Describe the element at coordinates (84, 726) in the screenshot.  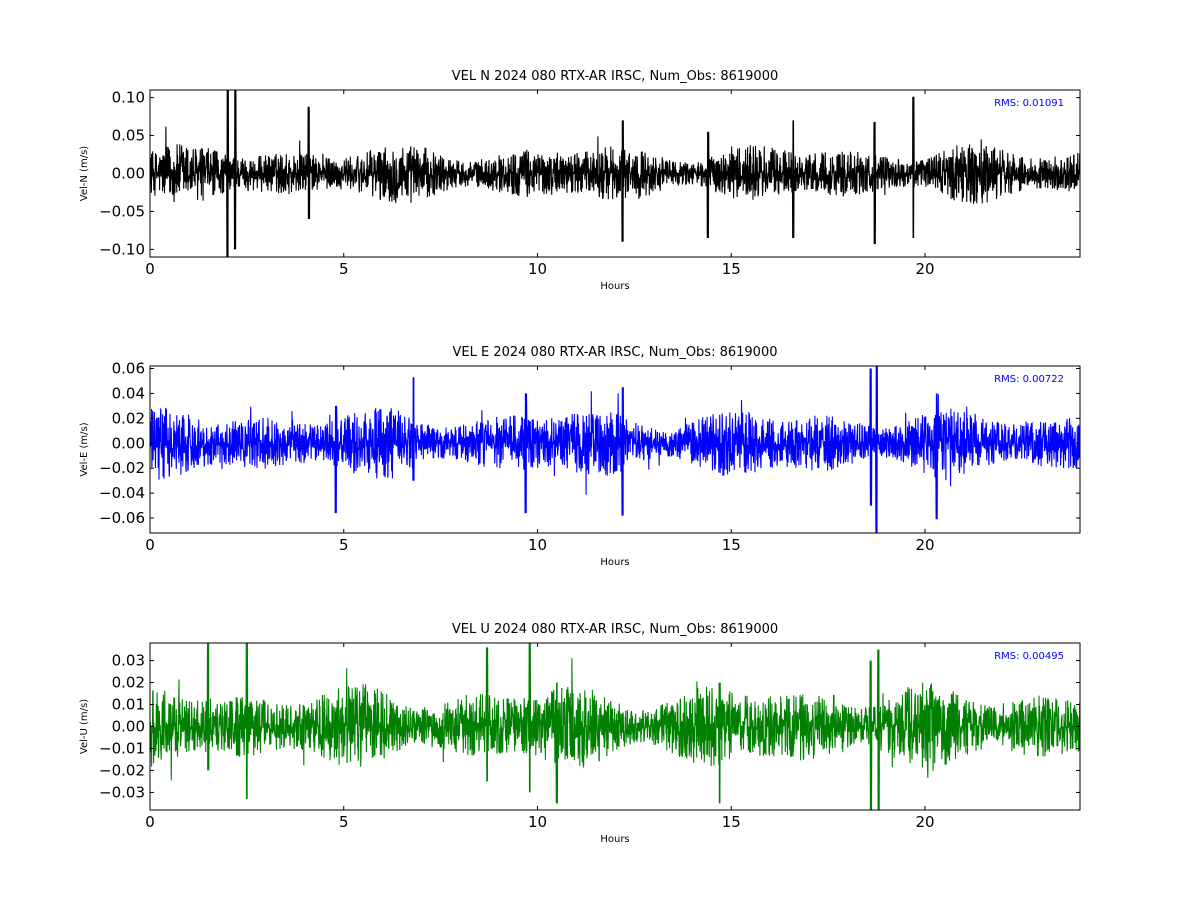
I see `y-axis-label: Vel-U (m/s)` at that location.